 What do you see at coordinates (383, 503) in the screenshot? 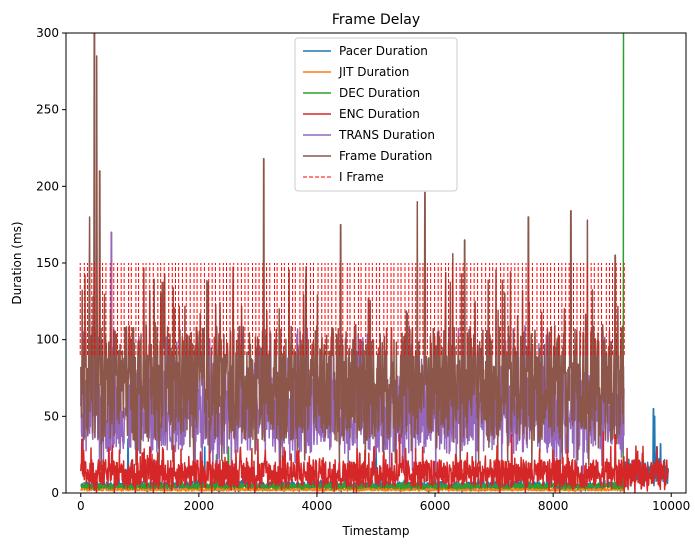
I see `x-axis-ticks: 0 2000 4000 6000 8000 10000` at bounding box center [383, 503].